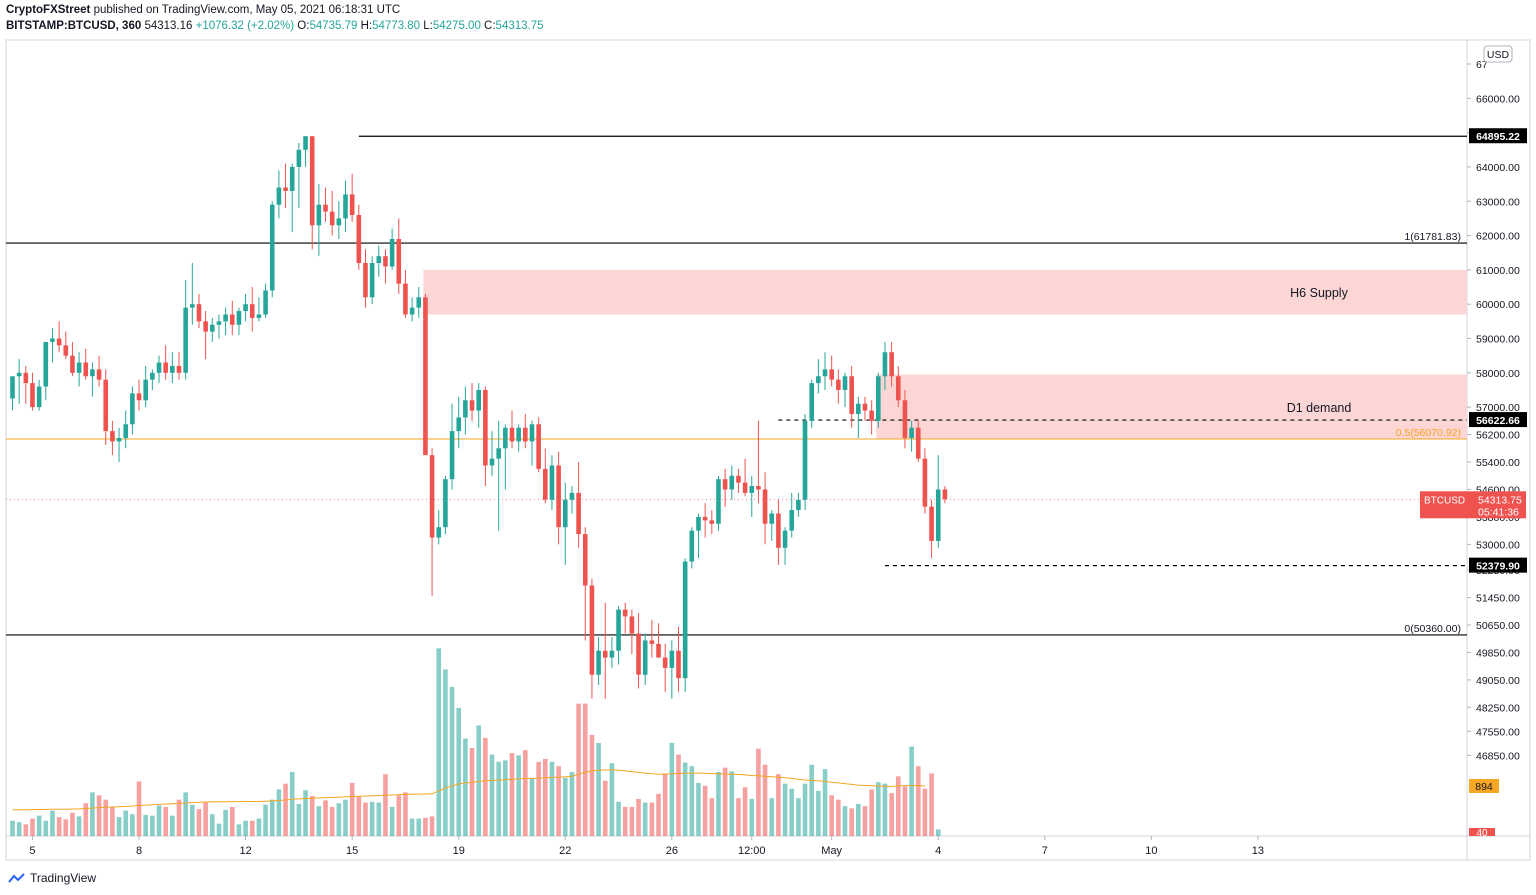 This screenshot has height=895, width=1536. Describe the element at coordinates (1498, 408) in the screenshot. I see `y-tick-label: 57000.00` at that location.